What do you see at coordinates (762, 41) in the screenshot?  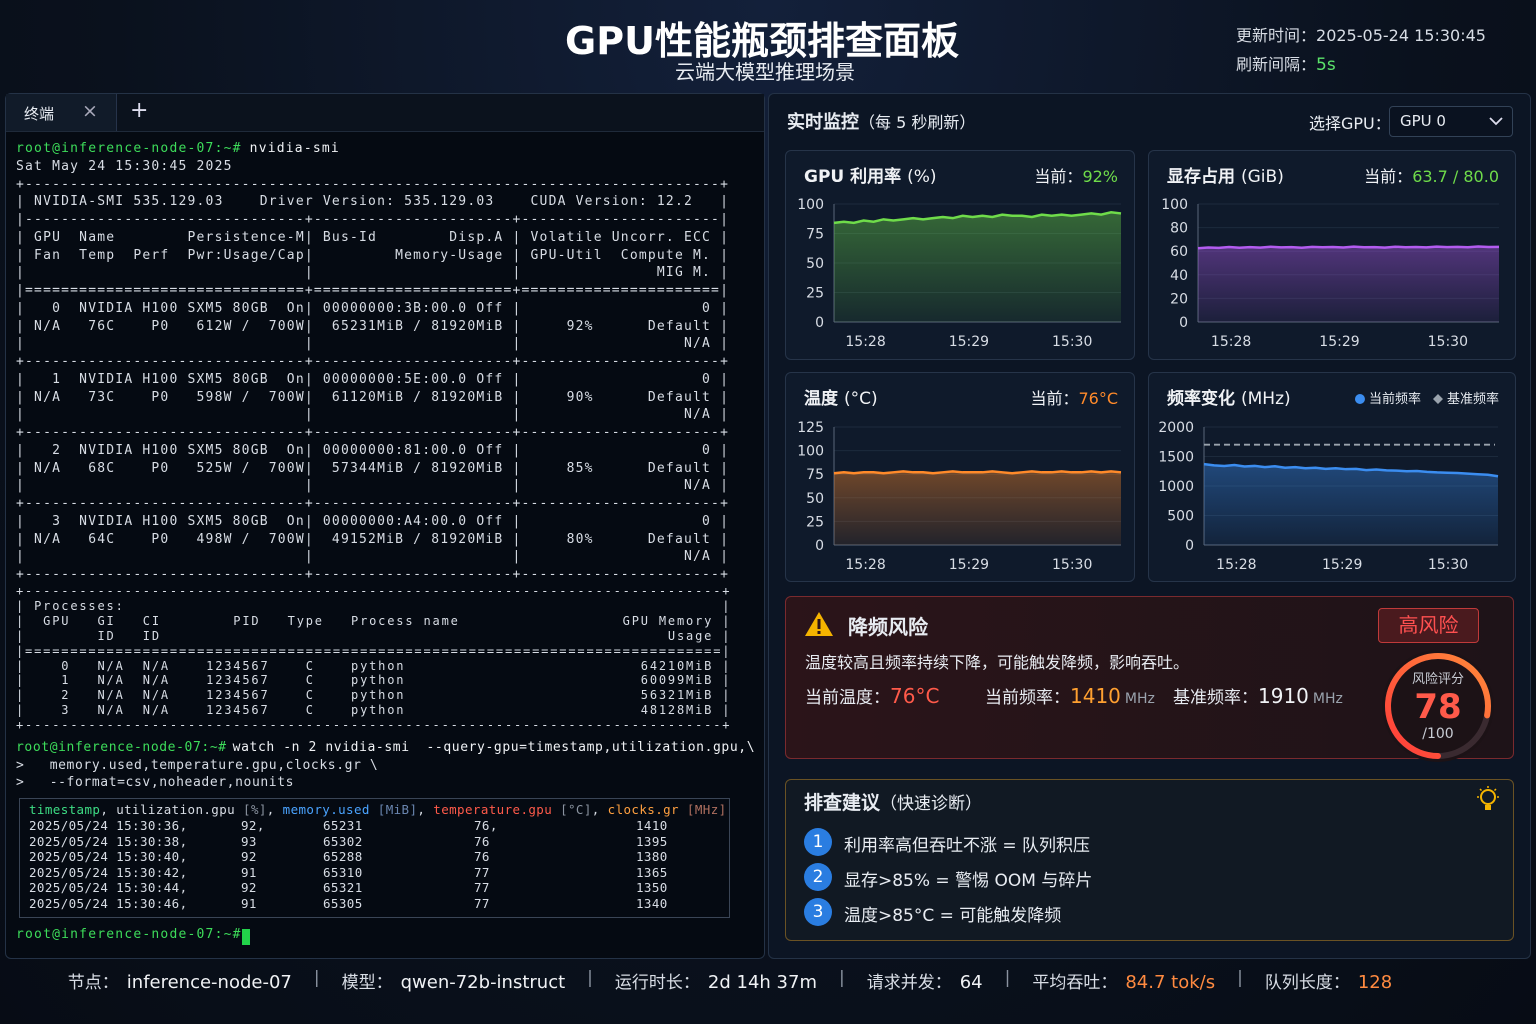 I see `title: GPU性能瓶颈排查面板` at bounding box center [762, 41].